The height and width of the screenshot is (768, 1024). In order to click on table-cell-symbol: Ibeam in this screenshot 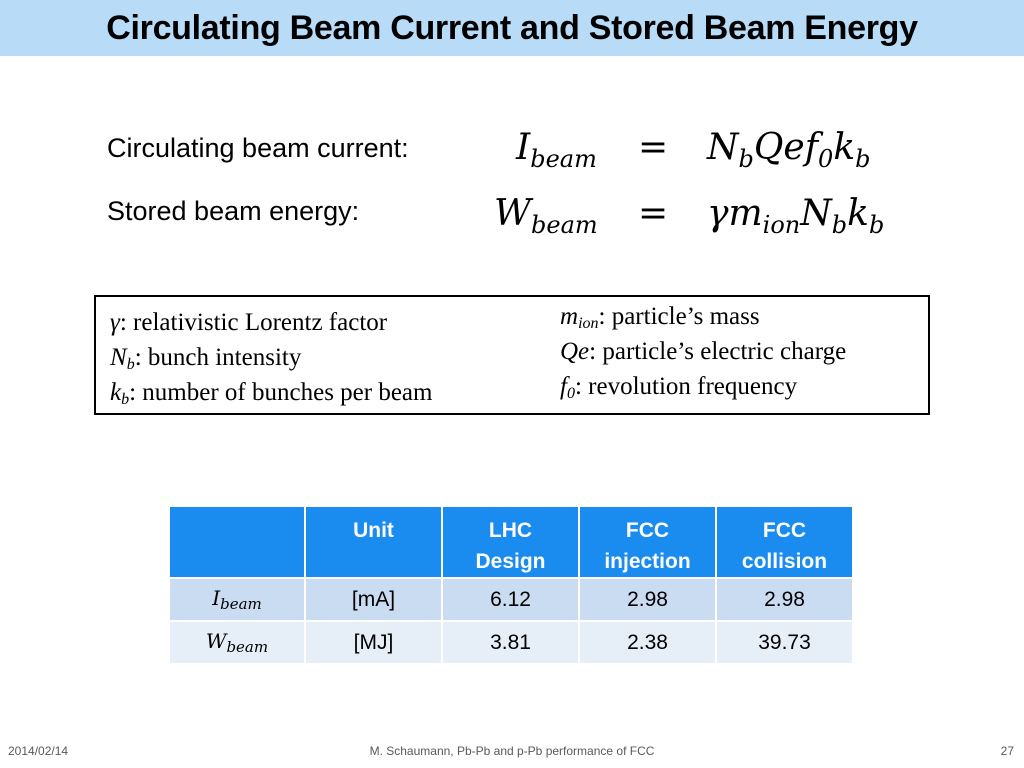, I will do `click(237, 599)`.